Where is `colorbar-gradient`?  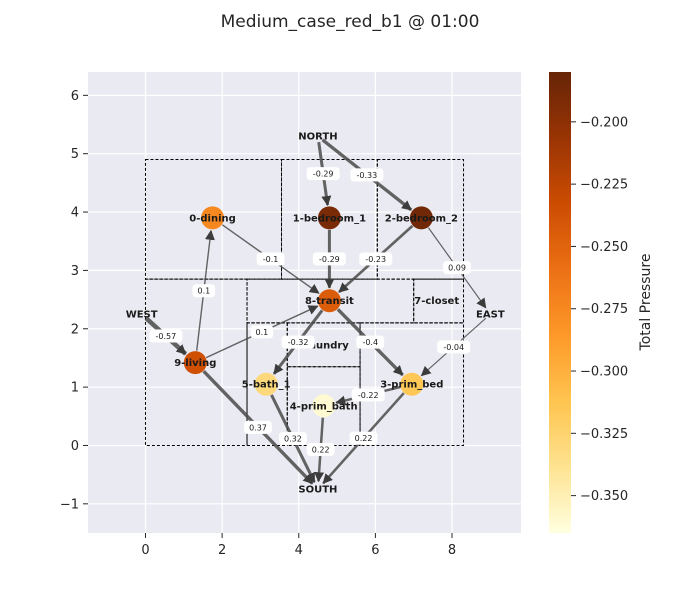
colorbar-gradient is located at coordinates (560, 302).